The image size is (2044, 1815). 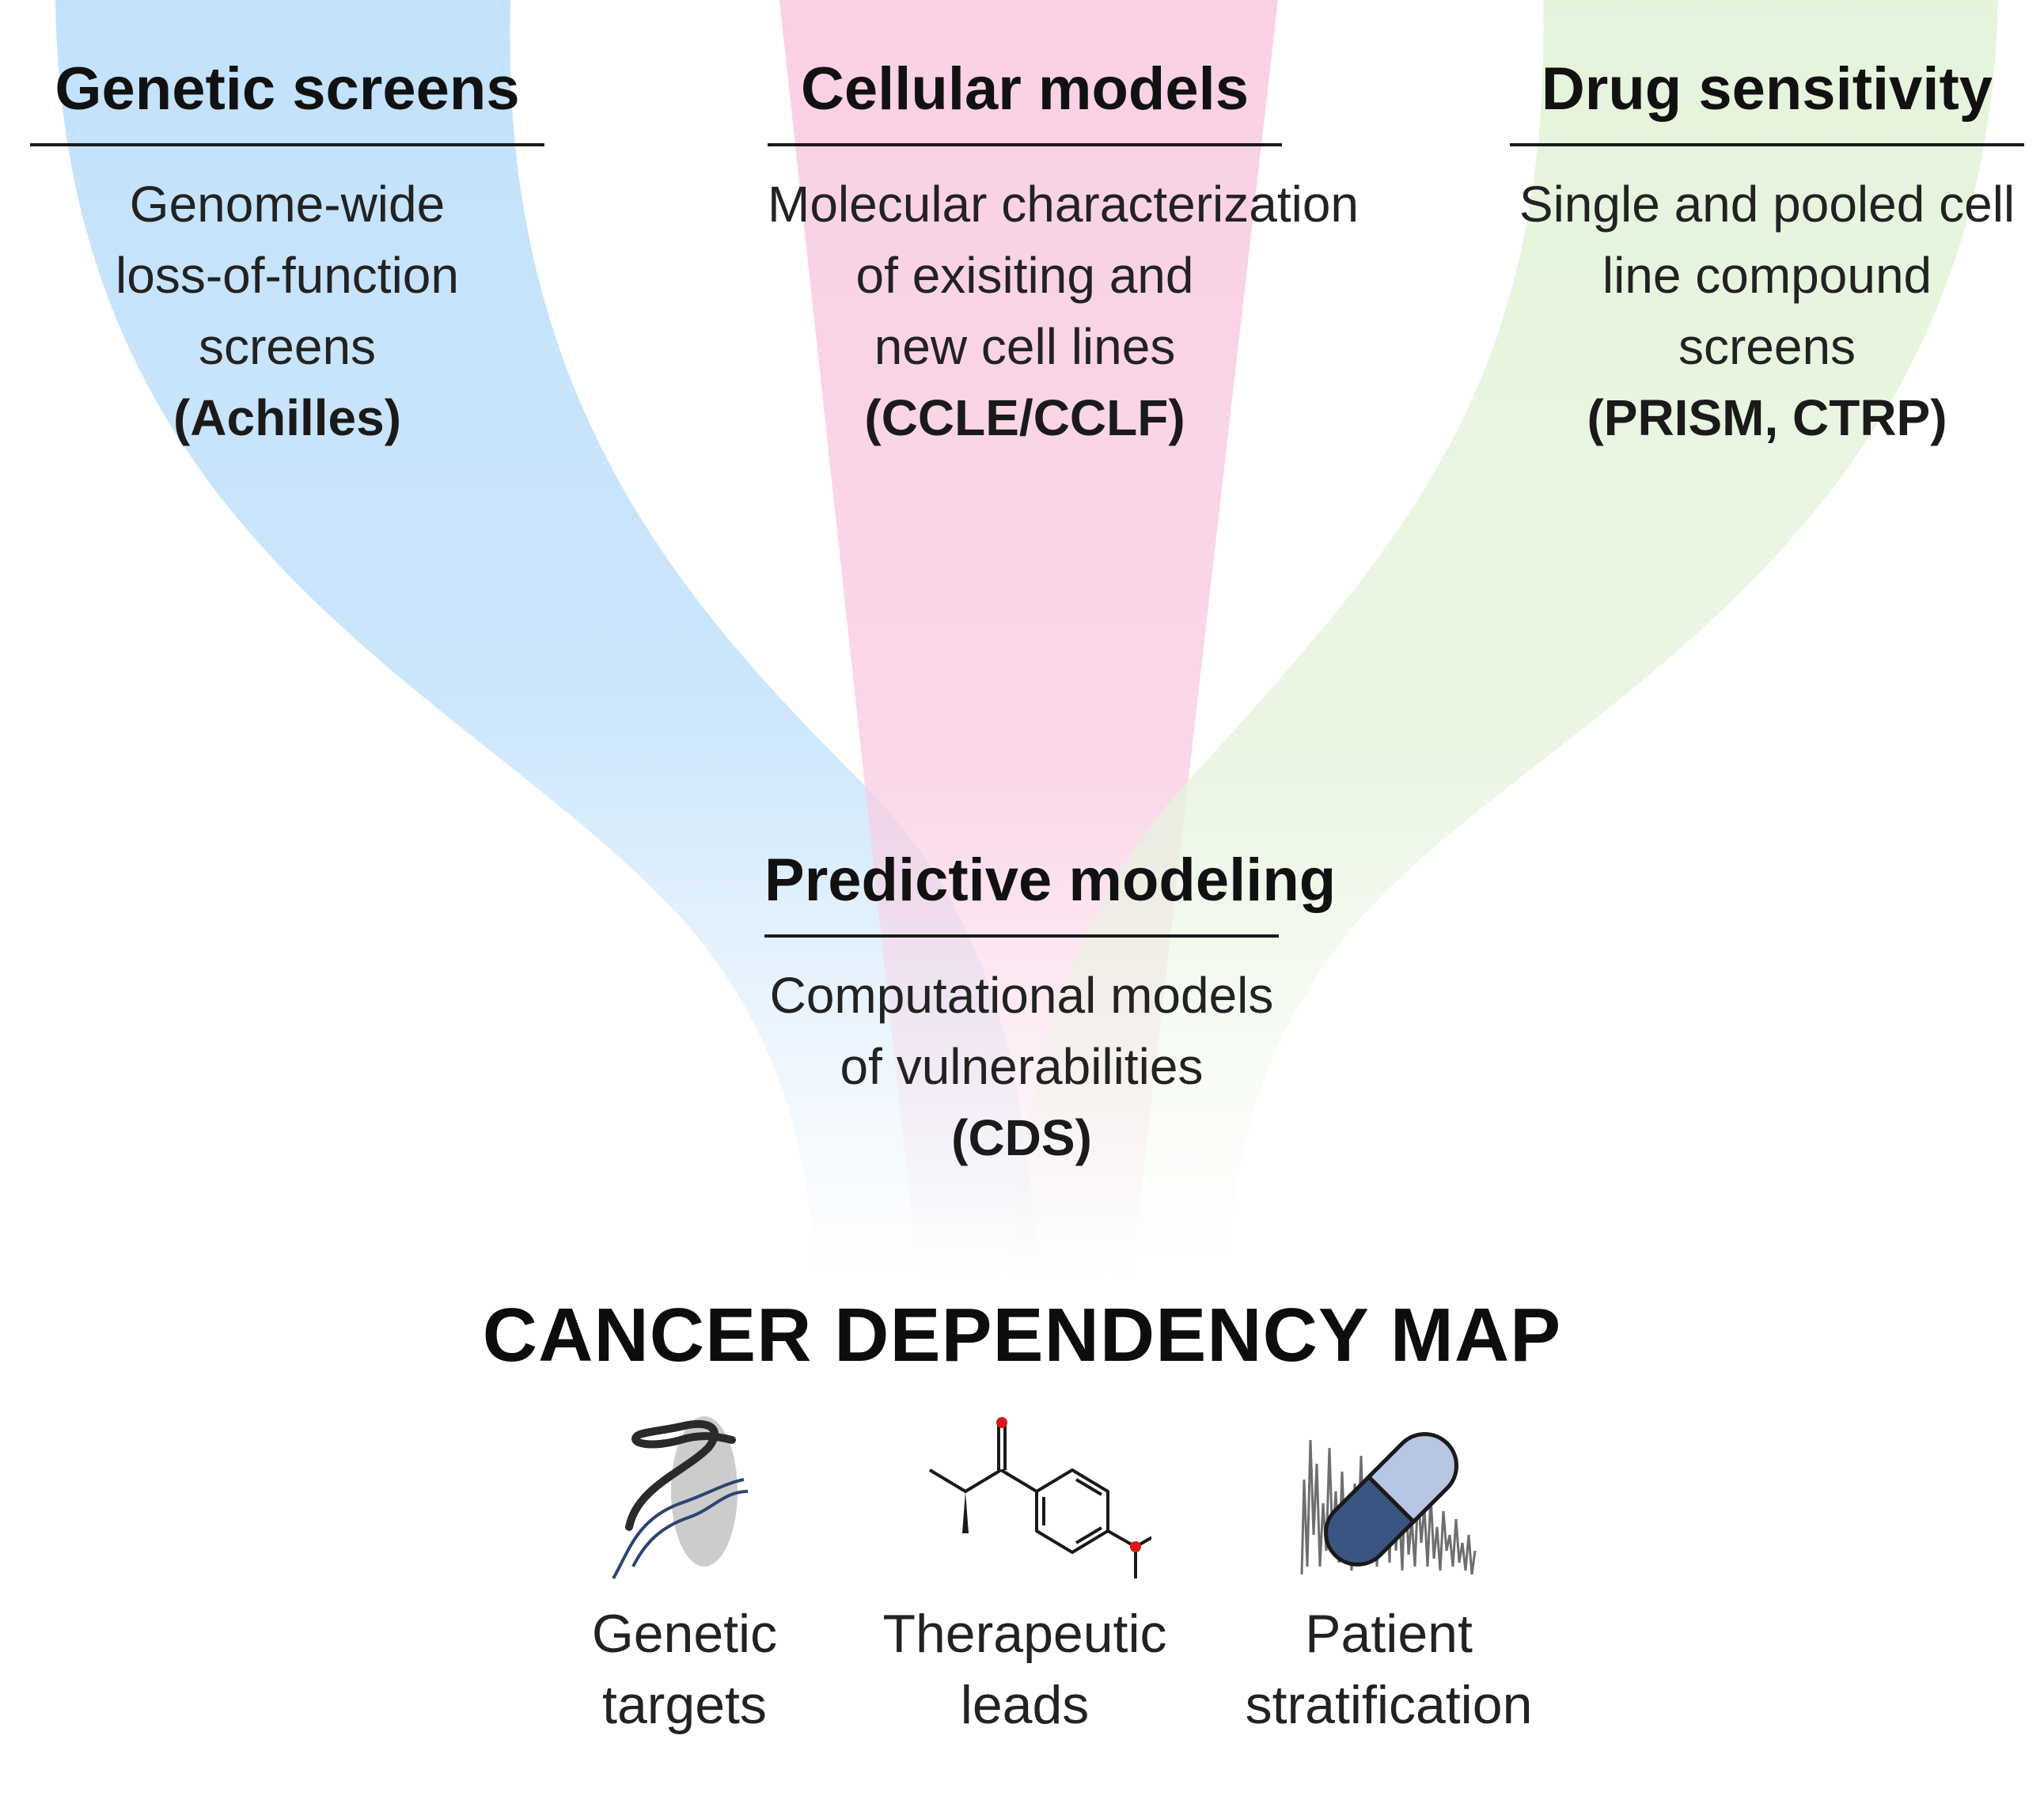 What do you see at coordinates (1389, 1634) in the screenshot?
I see `output-label-line: Patient` at bounding box center [1389, 1634].